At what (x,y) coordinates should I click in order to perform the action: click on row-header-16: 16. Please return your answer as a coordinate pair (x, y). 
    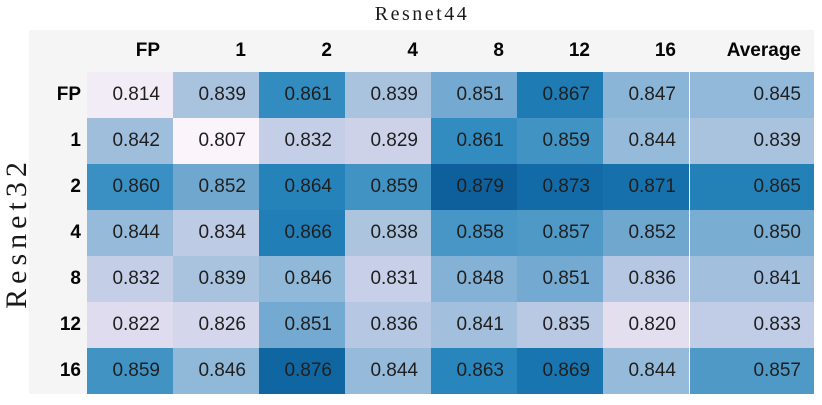
    Looking at the image, I should click on (70, 370).